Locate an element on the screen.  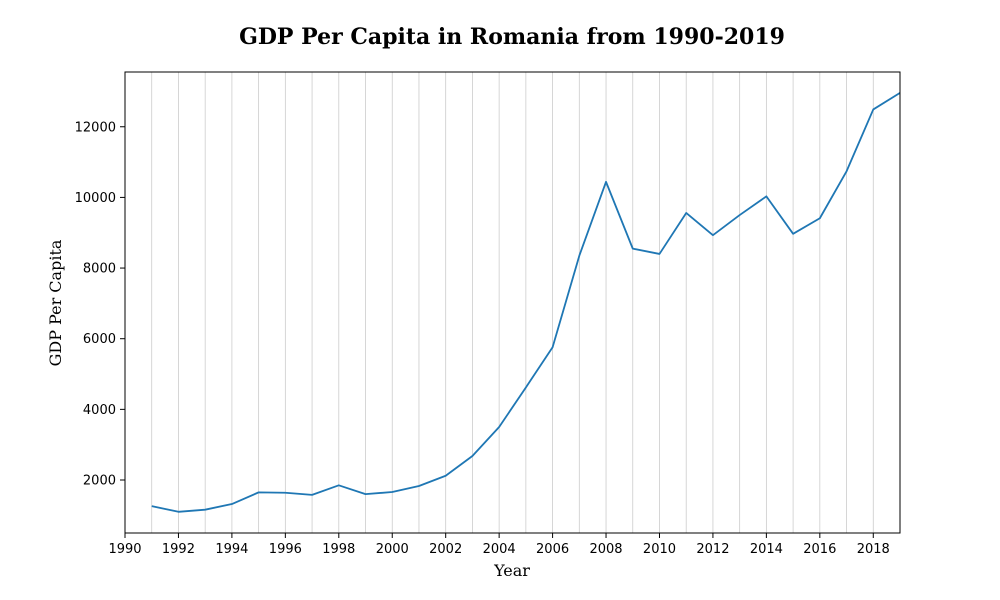
x-tick-label: 1994 is located at coordinates (231, 549).